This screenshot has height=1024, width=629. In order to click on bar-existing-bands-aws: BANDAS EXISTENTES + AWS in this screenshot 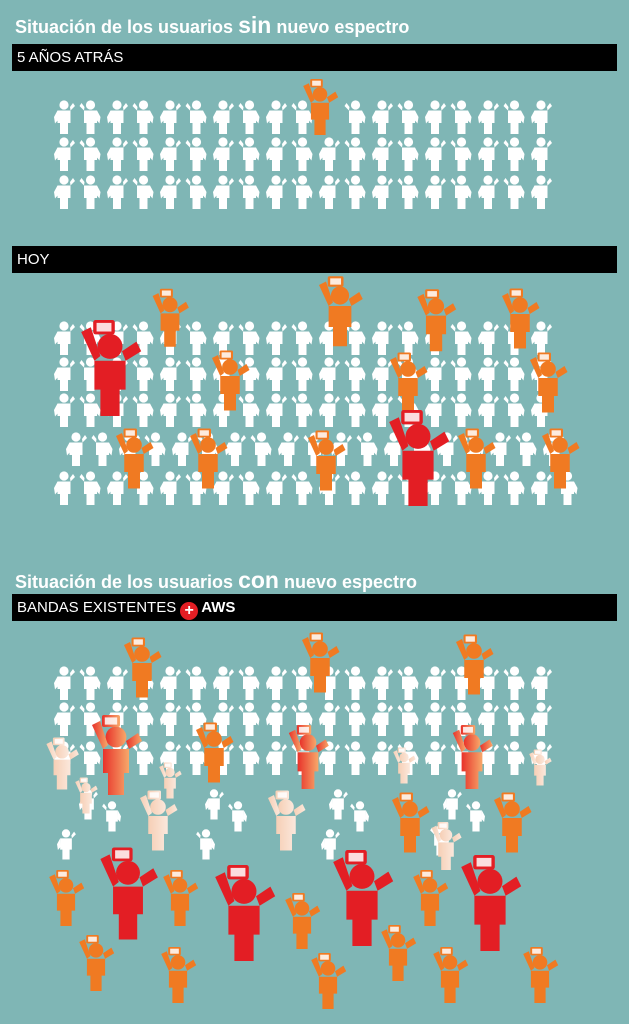, I will do `click(314, 607)`.